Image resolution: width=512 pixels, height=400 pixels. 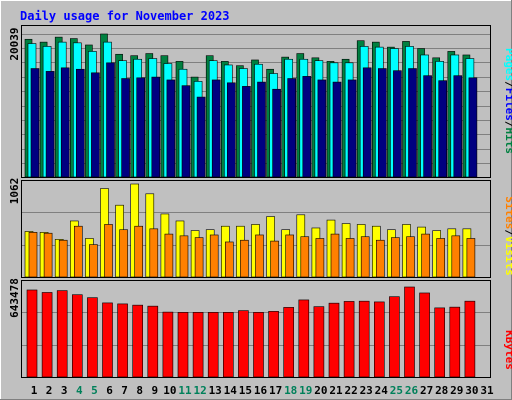 What do you see at coordinates (14, 298) in the screenshot?
I see `panel-3-y-tick: 643478` at bounding box center [14, 298].